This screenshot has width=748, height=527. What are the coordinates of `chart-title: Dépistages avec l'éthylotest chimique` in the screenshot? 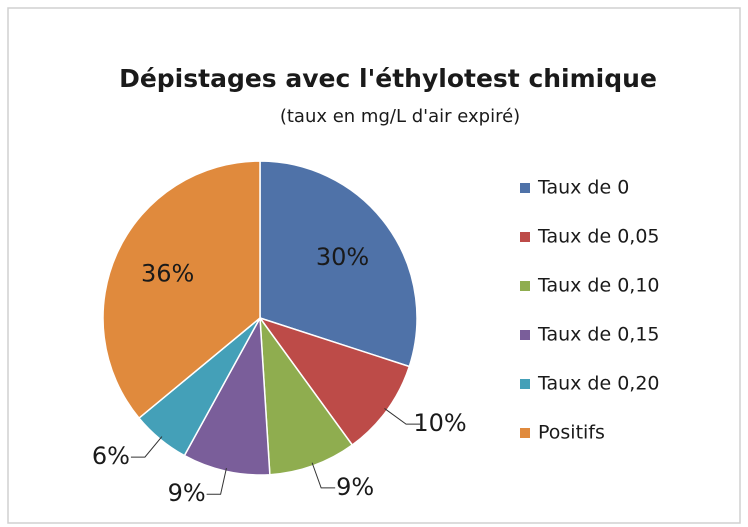 It's located at (388, 78).